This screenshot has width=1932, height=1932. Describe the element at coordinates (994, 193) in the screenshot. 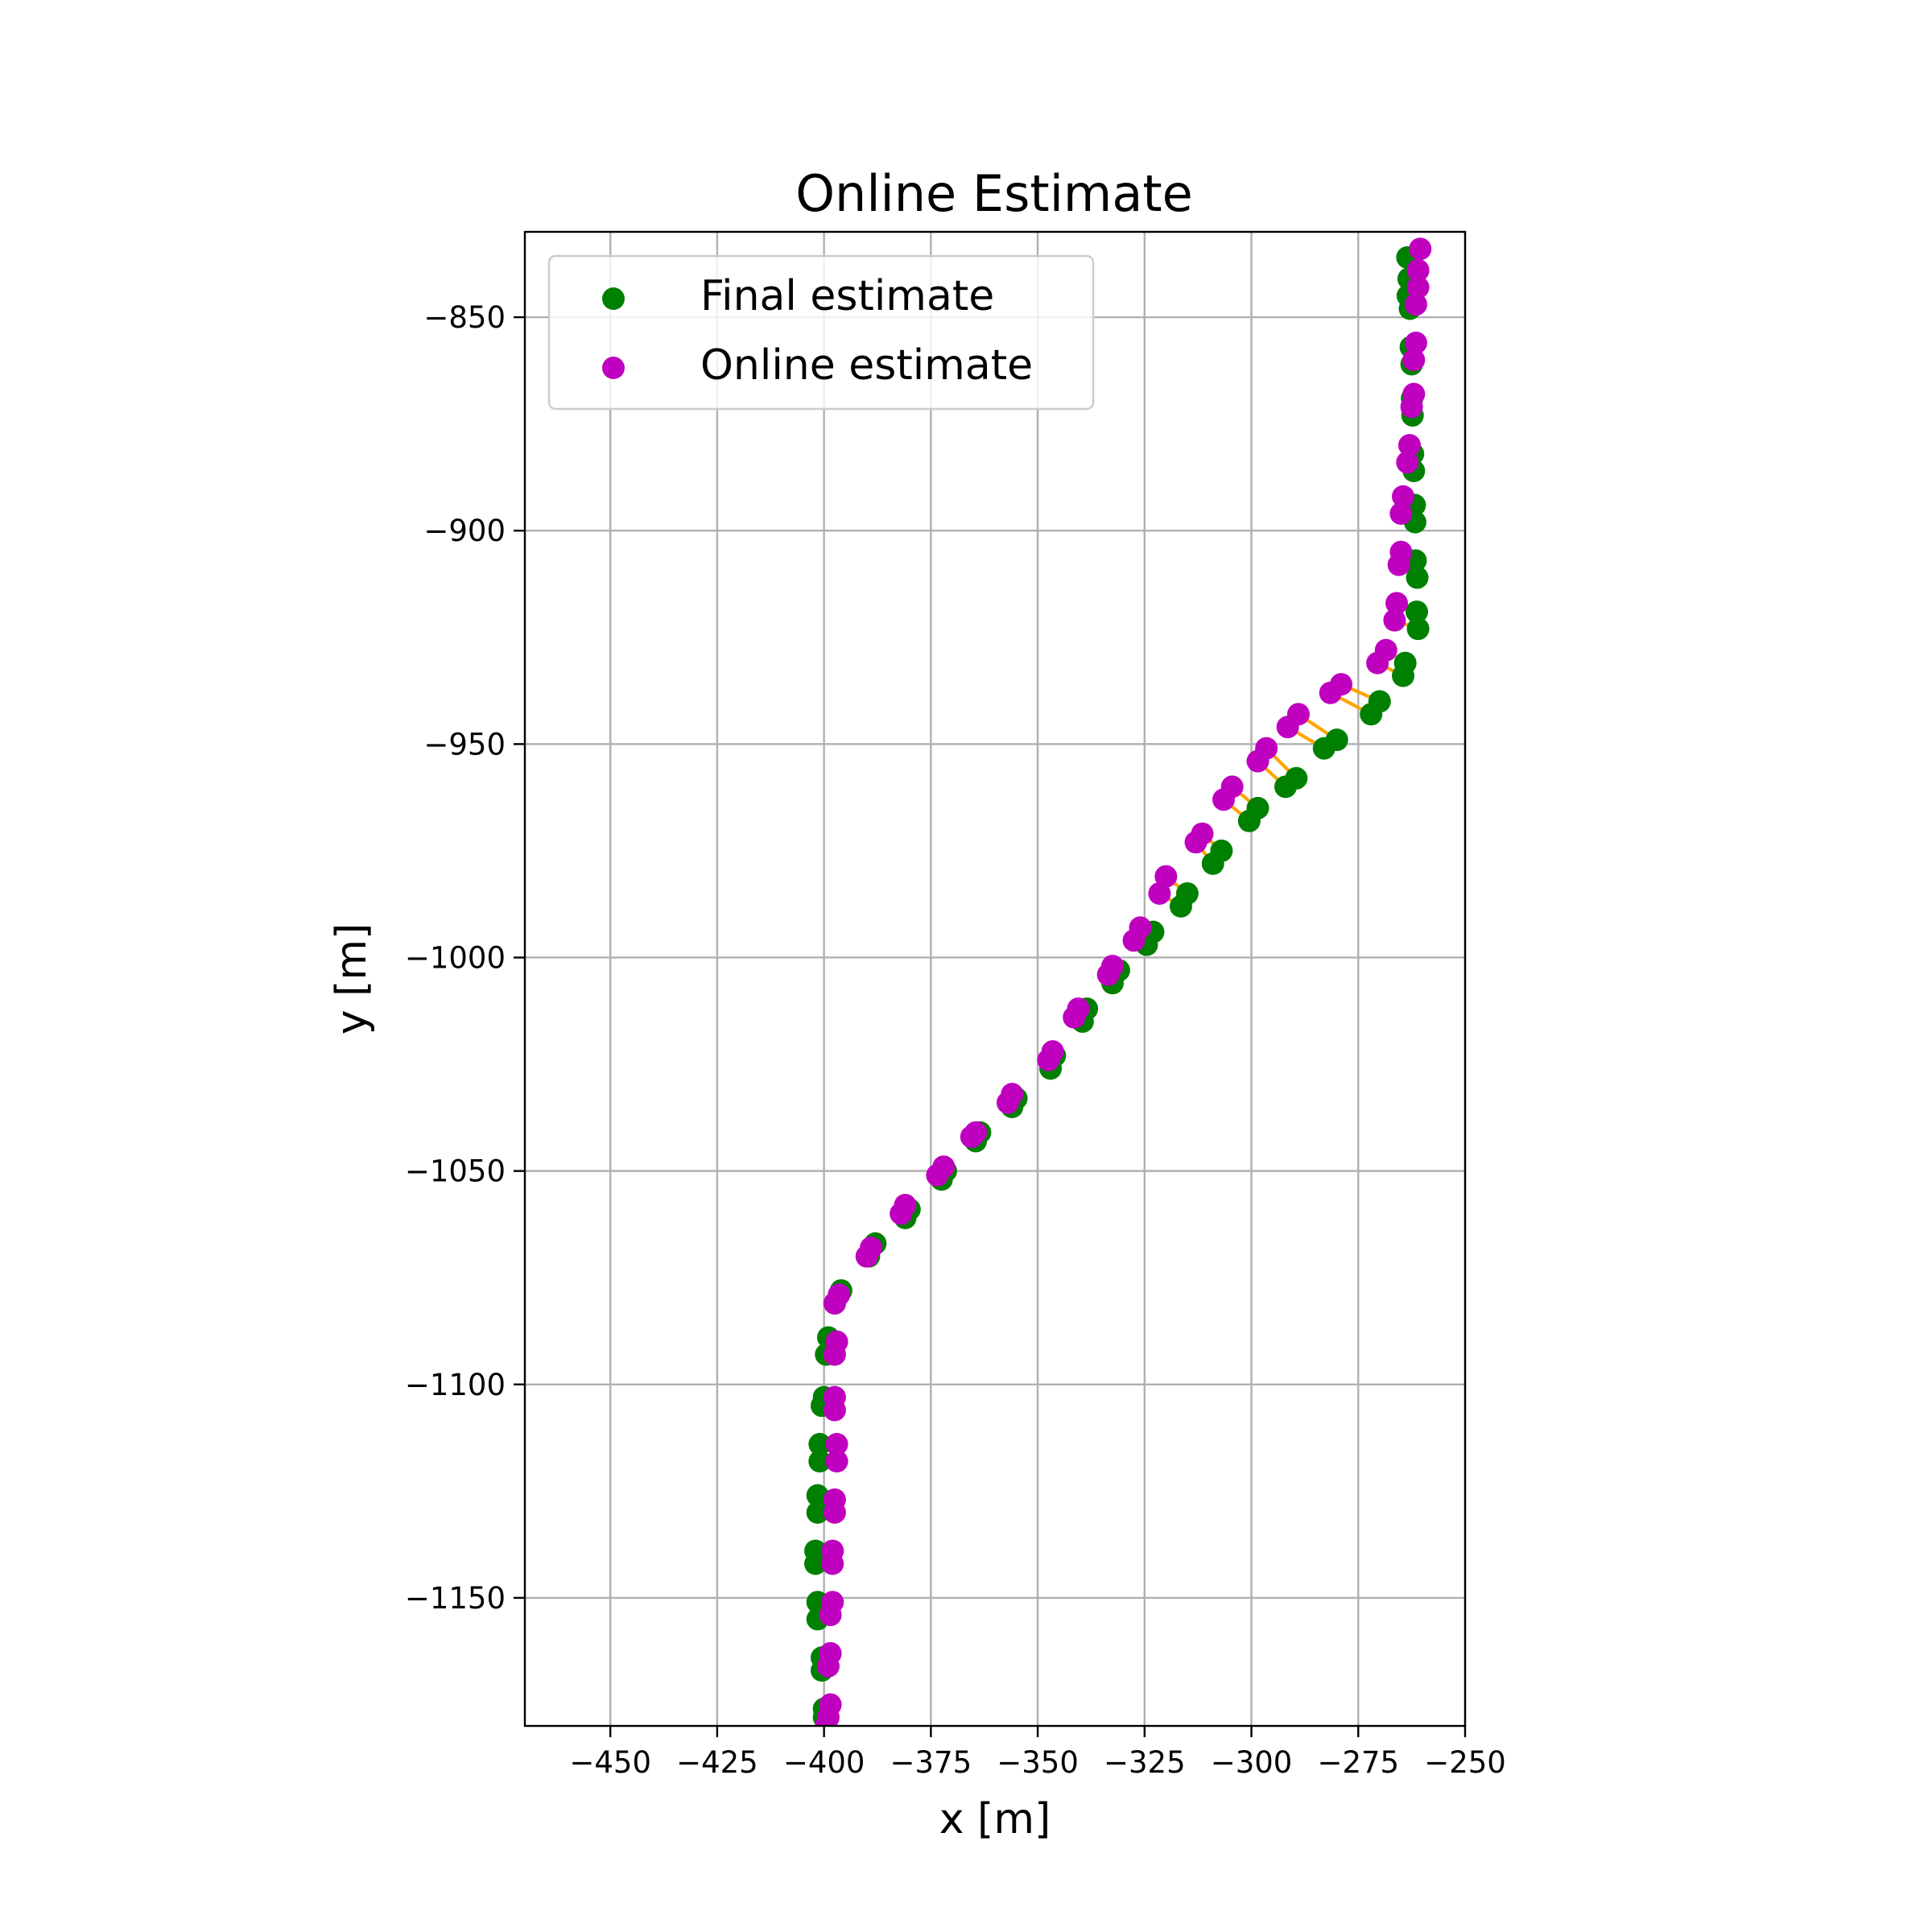

I see `chart-title: Online Estimate` at that location.